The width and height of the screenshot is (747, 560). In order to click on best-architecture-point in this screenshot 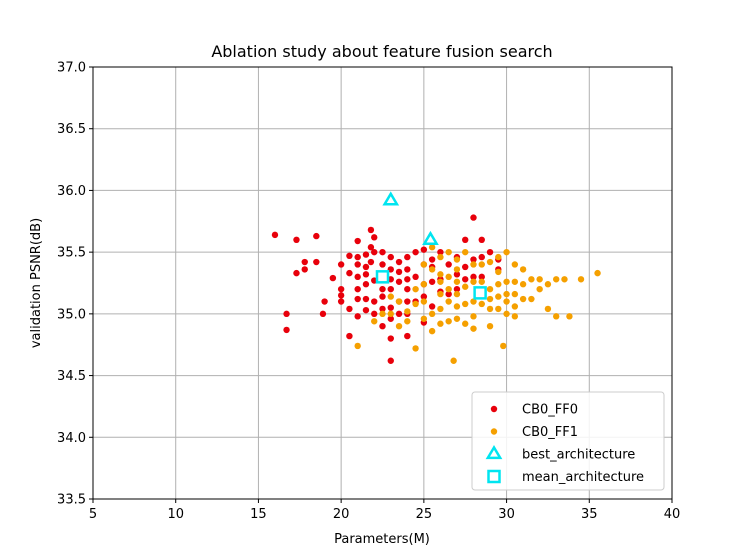, I will do `click(391, 198)`.